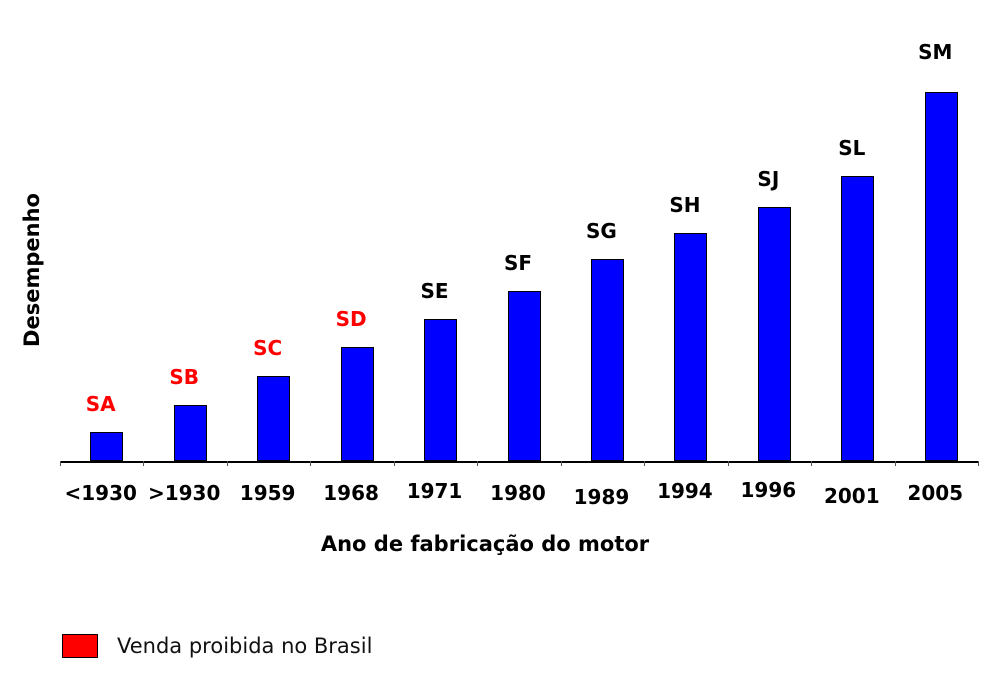  What do you see at coordinates (851, 496) in the screenshot?
I see `x-tick-label: 2001` at bounding box center [851, 496].